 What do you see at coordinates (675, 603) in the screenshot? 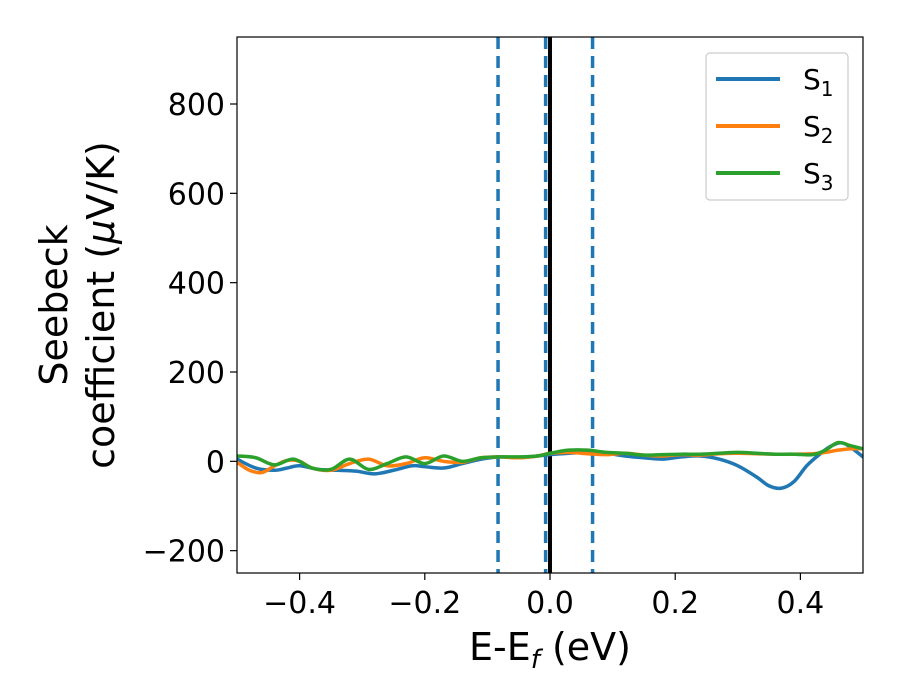
I see `x-tick-label: 0.2` at bounding box center [675, 603].